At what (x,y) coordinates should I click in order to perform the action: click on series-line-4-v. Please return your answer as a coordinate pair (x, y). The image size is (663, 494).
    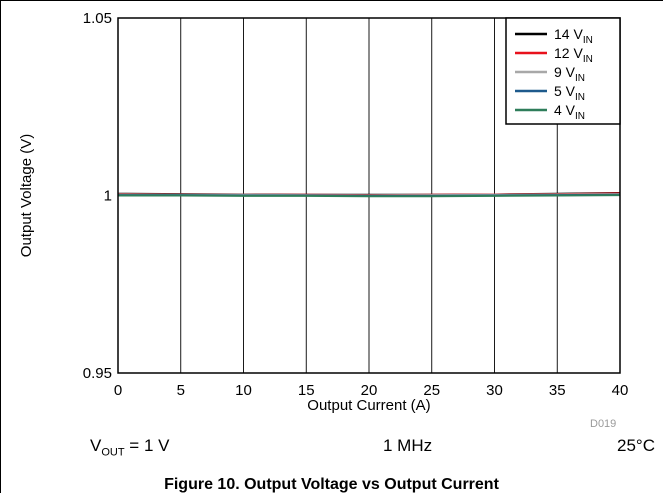
    Looking at the image, I should click on (369, 196).